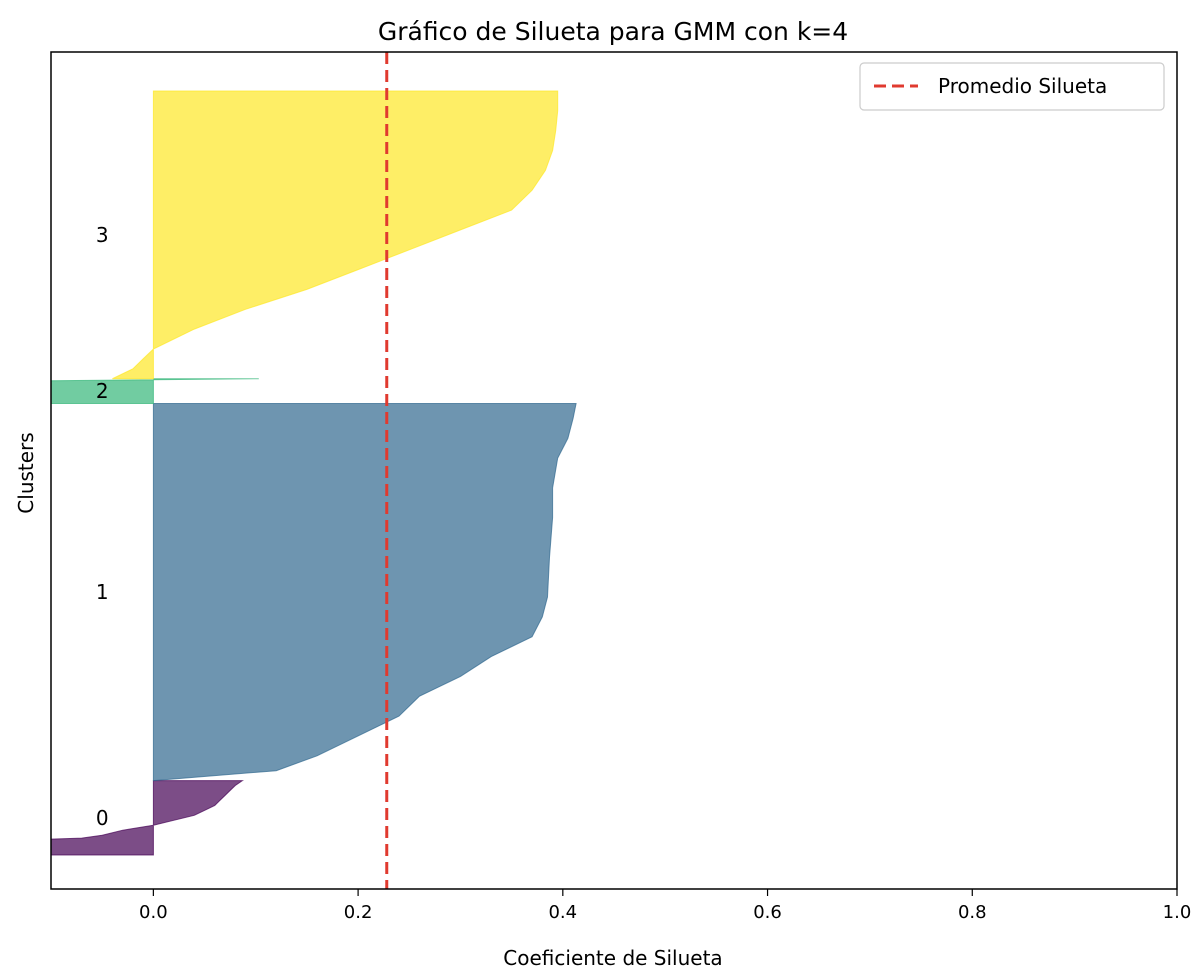 This screenshot has height=980, width=1202. Describe the element at coordinates (364, 592) in the screenshot. I see `cluster-1-silhouette` at that location.